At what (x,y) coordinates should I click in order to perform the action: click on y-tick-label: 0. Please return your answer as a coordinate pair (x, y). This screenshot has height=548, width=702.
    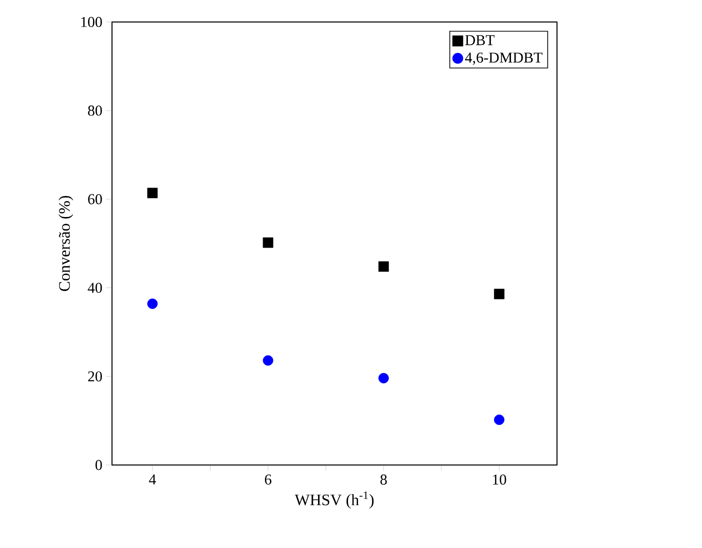
    Looking at the image, I should click on (99, 465).